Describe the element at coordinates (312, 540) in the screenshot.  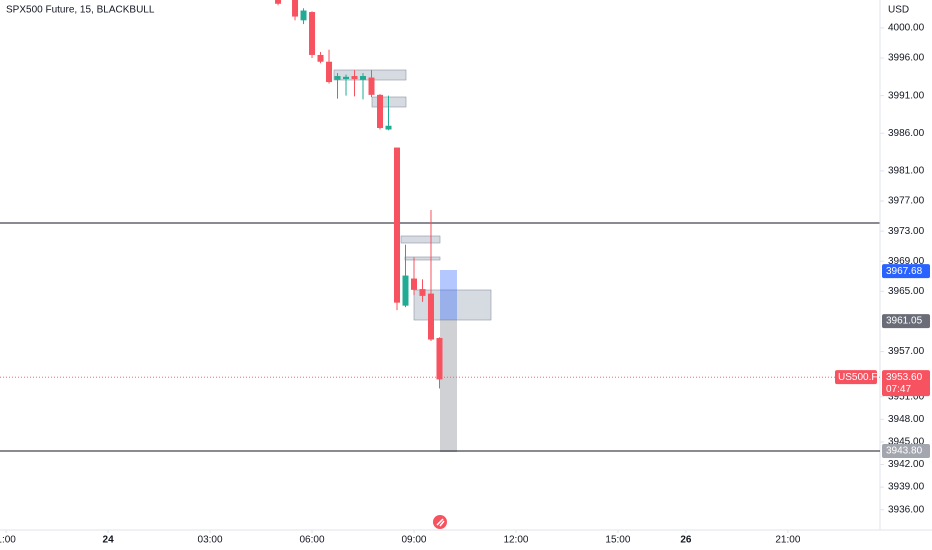
I see `x-tick-label: 06:00` at that location.